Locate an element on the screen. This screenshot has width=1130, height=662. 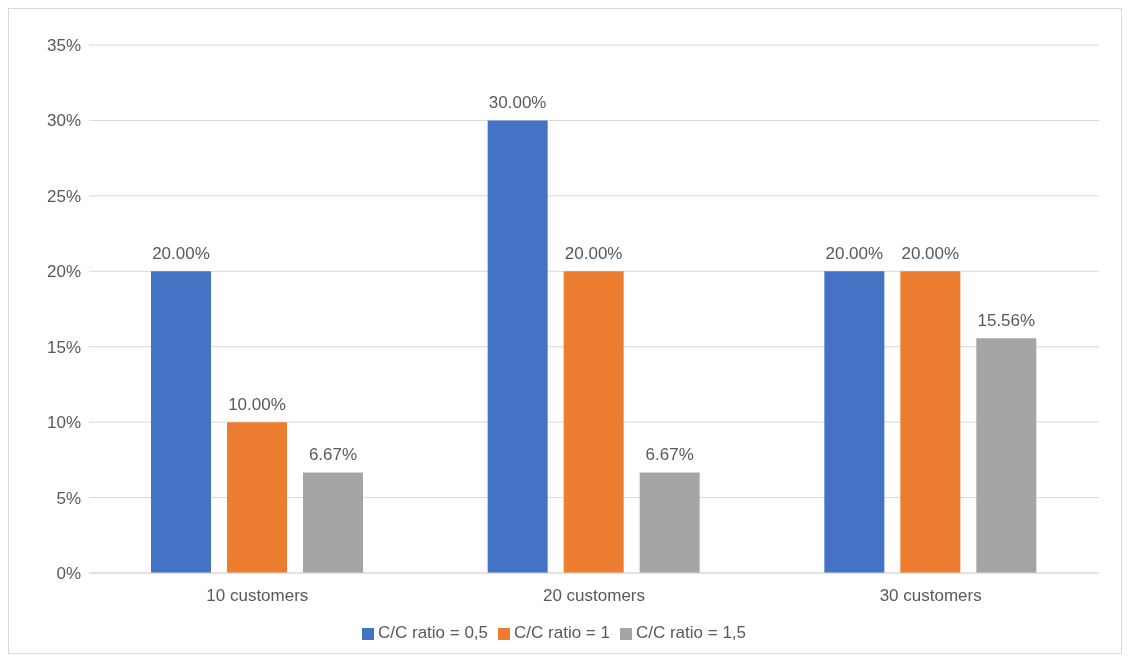
y-tick-label: 35% is located at coordinates (63, 46).